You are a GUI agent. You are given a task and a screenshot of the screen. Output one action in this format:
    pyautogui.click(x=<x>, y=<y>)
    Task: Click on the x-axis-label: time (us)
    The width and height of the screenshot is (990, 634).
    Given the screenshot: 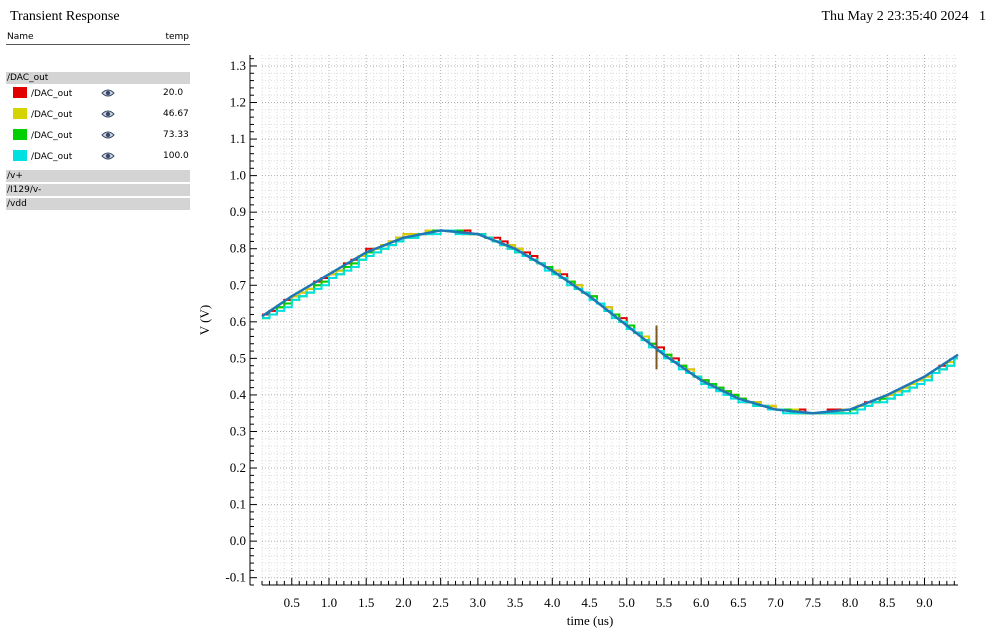 What is the action you would take?
    pyautogui.click(x=590, y=620)
    